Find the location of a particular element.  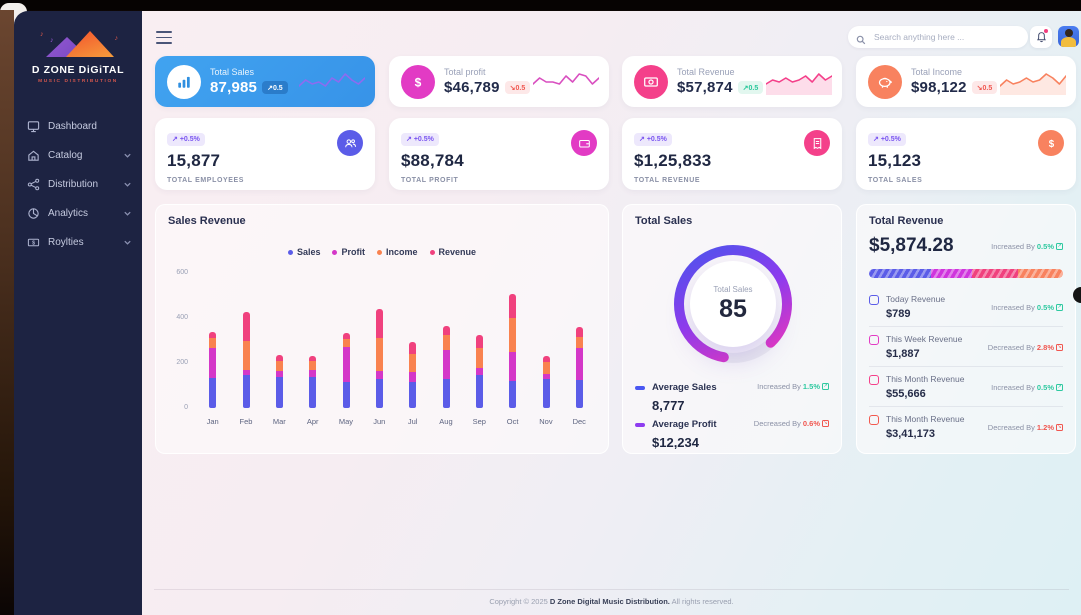

kpi-value: $88,784 is located at coordinates (432, 160).